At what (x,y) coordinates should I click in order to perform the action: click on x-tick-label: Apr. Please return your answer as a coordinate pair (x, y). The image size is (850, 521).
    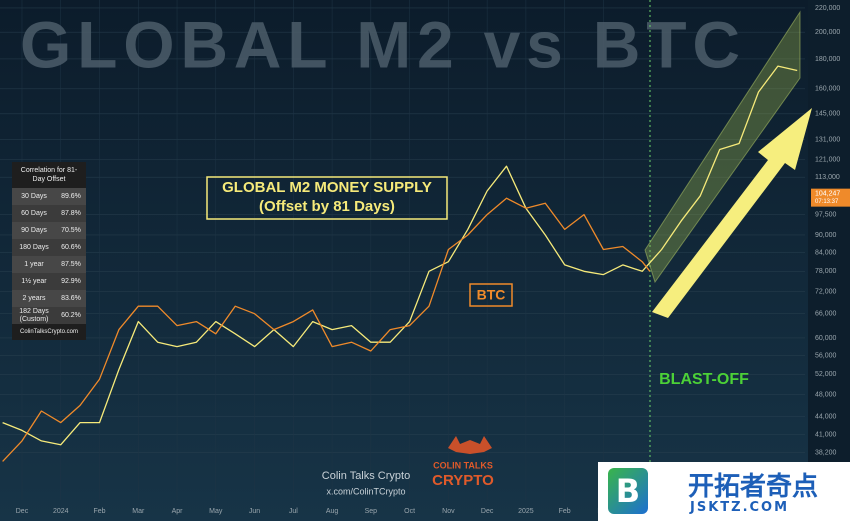
    Looking at the image, I should click on (178, 511).